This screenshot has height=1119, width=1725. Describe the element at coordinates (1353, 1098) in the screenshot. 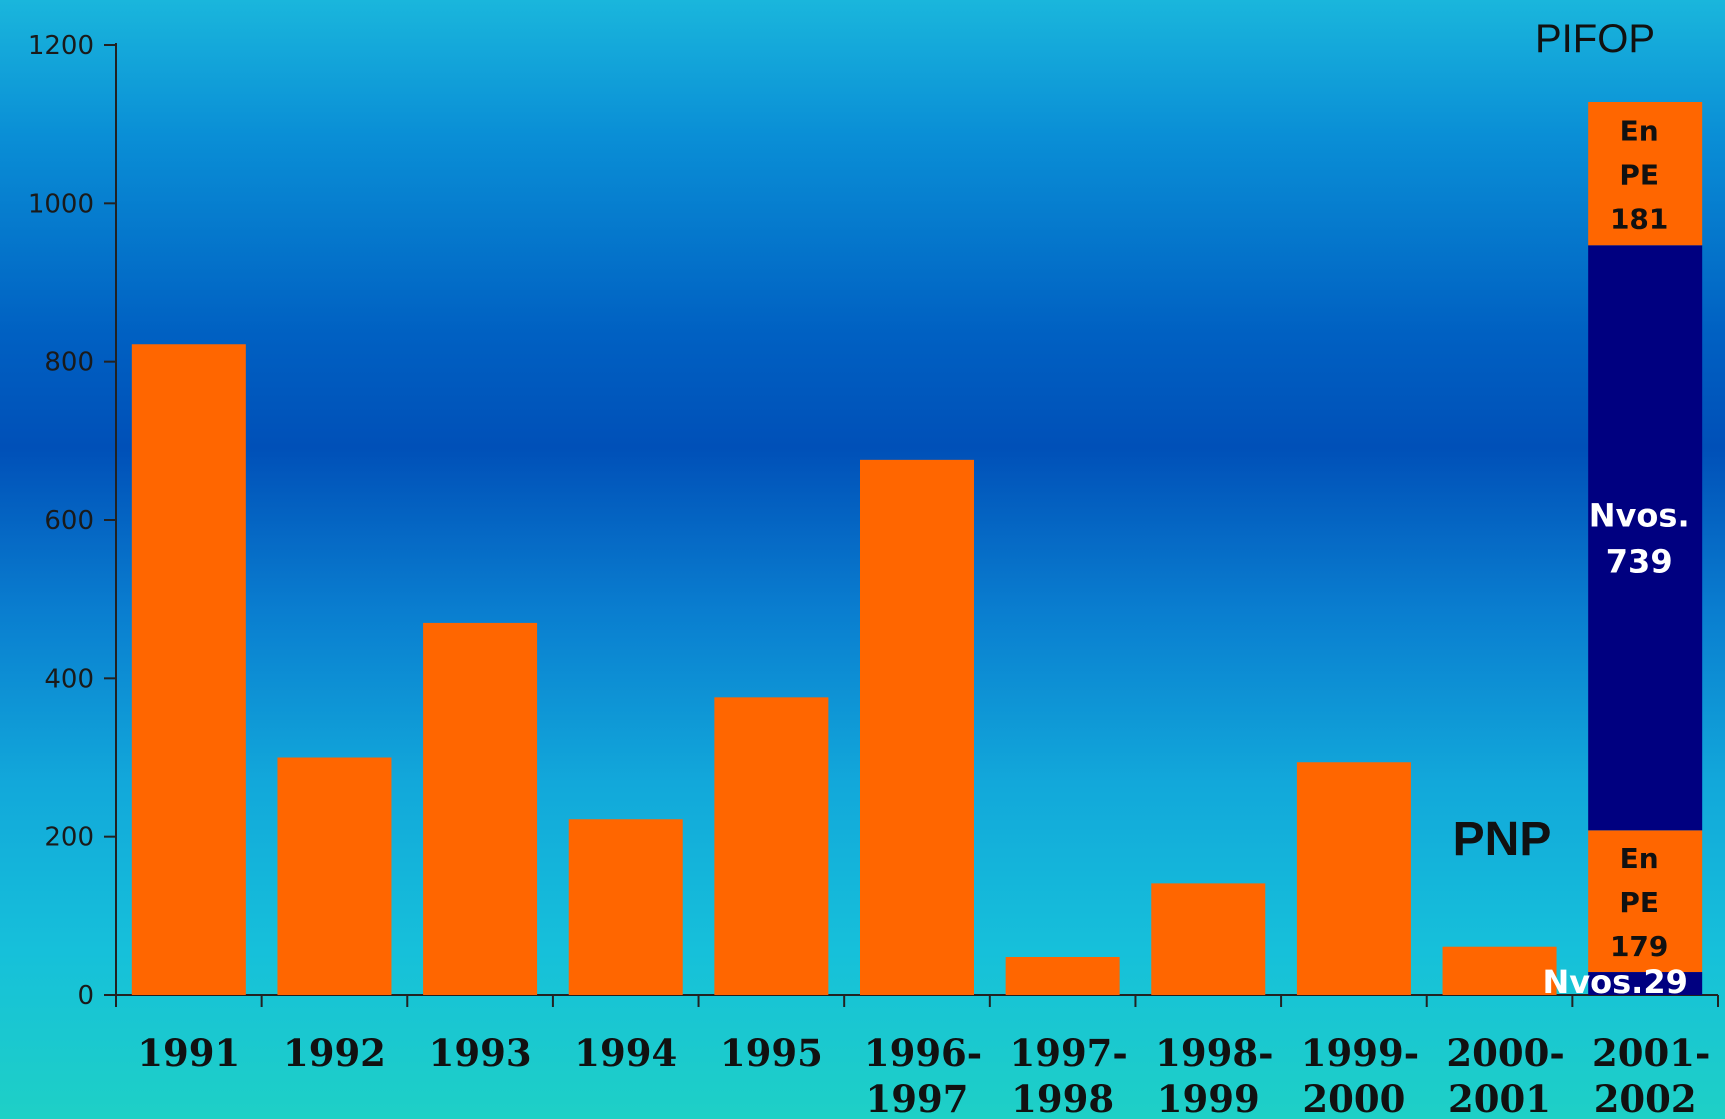

I see `x-tick-label: 2000` at that location.